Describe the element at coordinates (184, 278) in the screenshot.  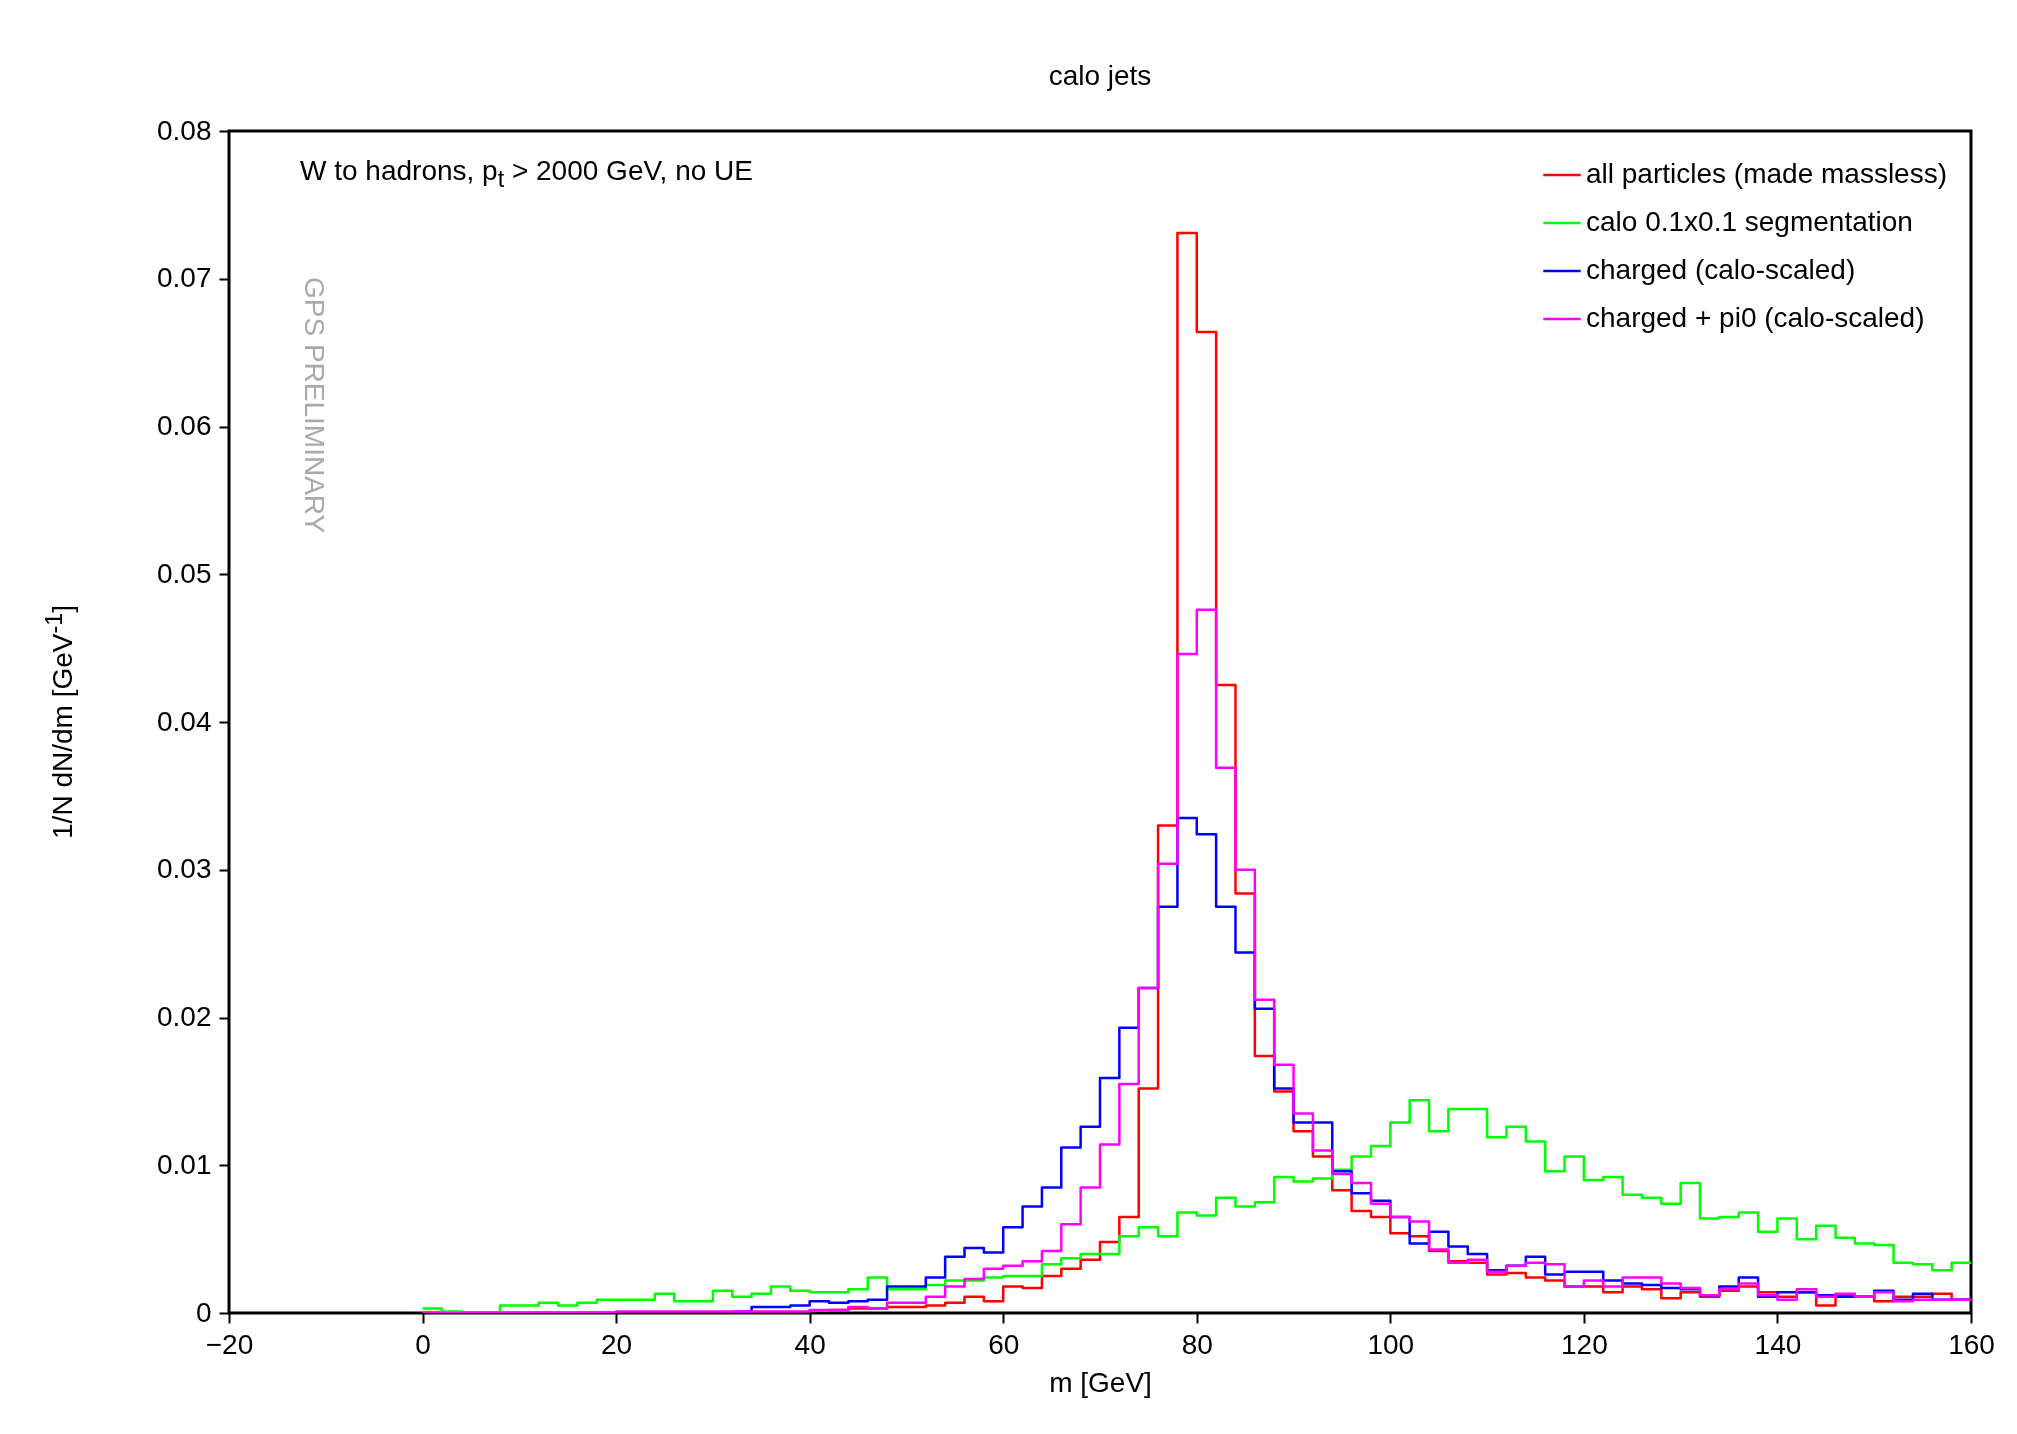
I see `y-tick-label: 0.07` at that location.